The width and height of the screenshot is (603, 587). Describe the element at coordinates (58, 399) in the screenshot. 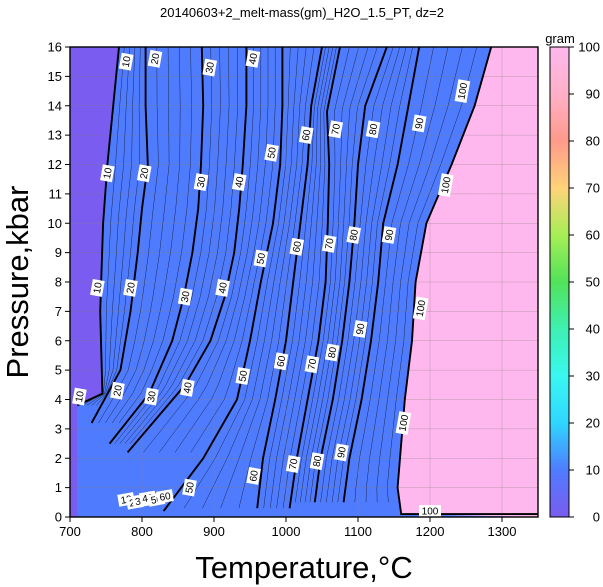

I see `y-tick-label: 4` at that location.